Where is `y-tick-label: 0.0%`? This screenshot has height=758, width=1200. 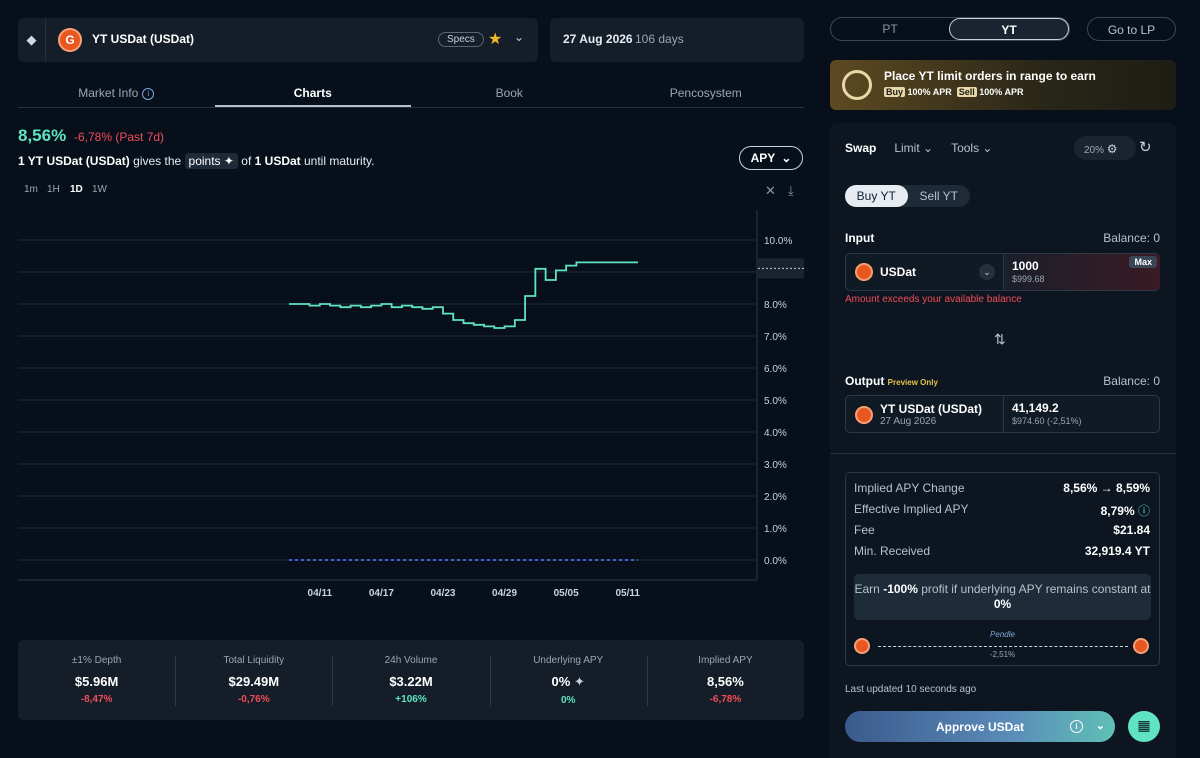 y-tick-label: 0.0% is located at coordinates (775, 561).